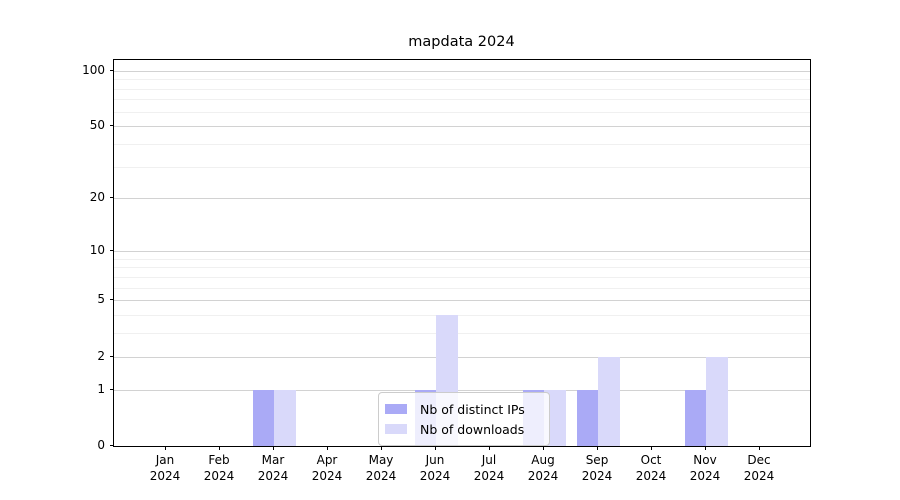 This screenshot has height=500, width=900. What do you see at coordinates (93, 69) in the screenshot?
I see `y-tick-label: 100` at bounding box center [93, 69].